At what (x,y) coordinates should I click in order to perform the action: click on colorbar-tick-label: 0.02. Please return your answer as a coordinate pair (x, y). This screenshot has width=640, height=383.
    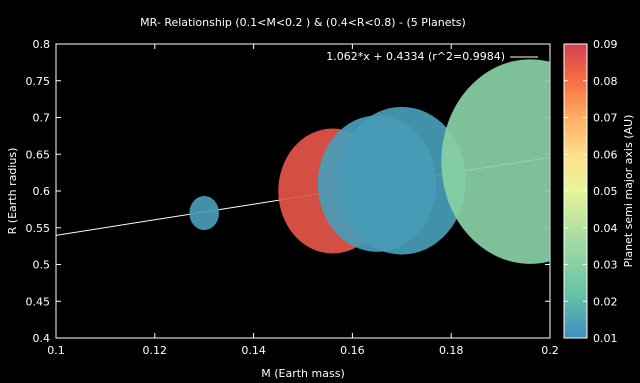
    Looking at the image, I should click on (605, 301).